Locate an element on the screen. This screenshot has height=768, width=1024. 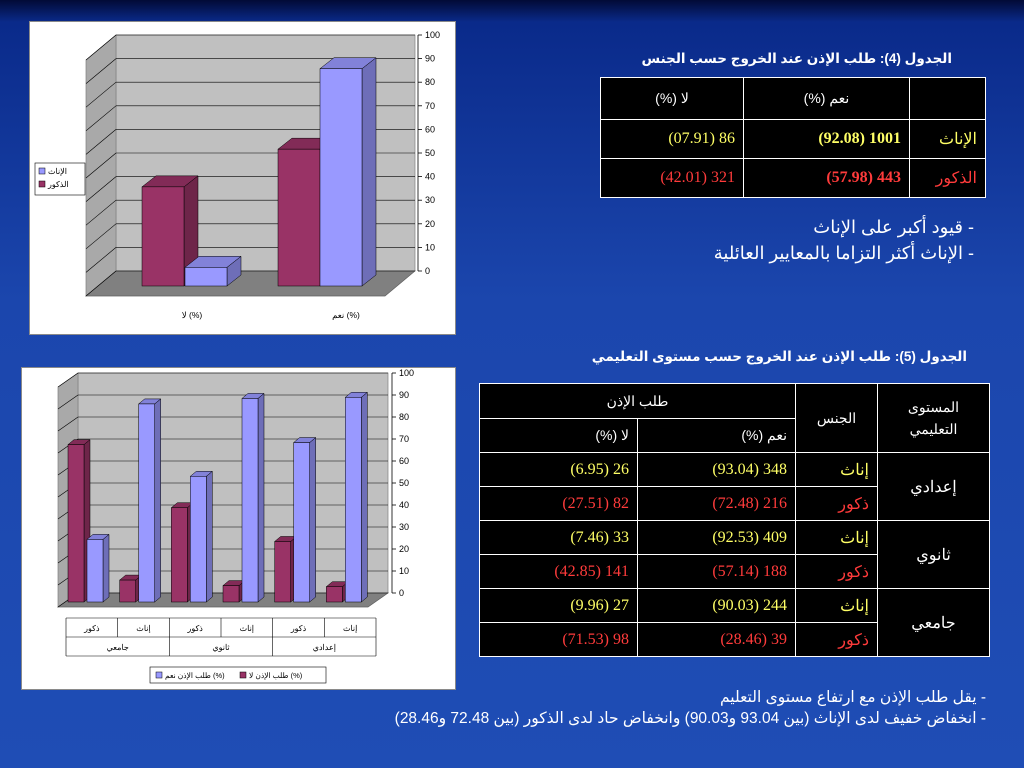
legend-label-yes: طلب الإذن نعم (%) is located at coordinates (195, 675).